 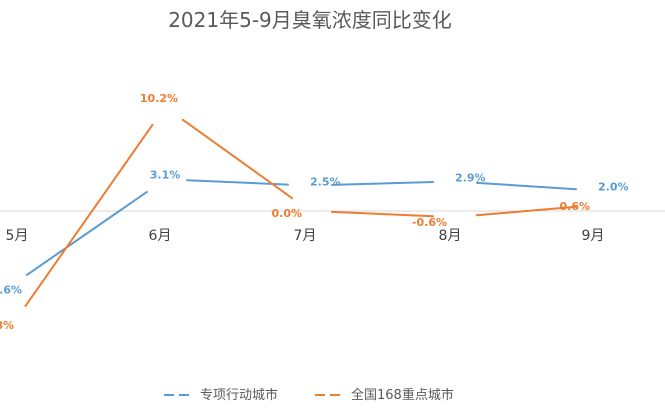 What do you see at coordinates (165, 174) in the screenshot?
I see `data-label: 3.1%` at bounding box center [165, 174].